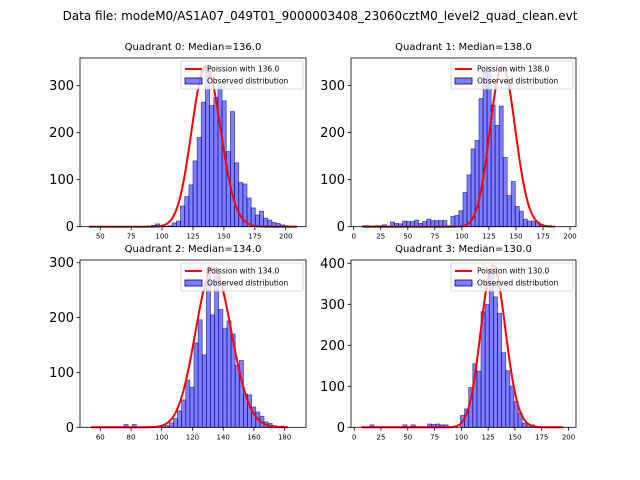 This screenshot has width=640, height=480. I want to click on x-tick-label: 175, so click(542, 237).